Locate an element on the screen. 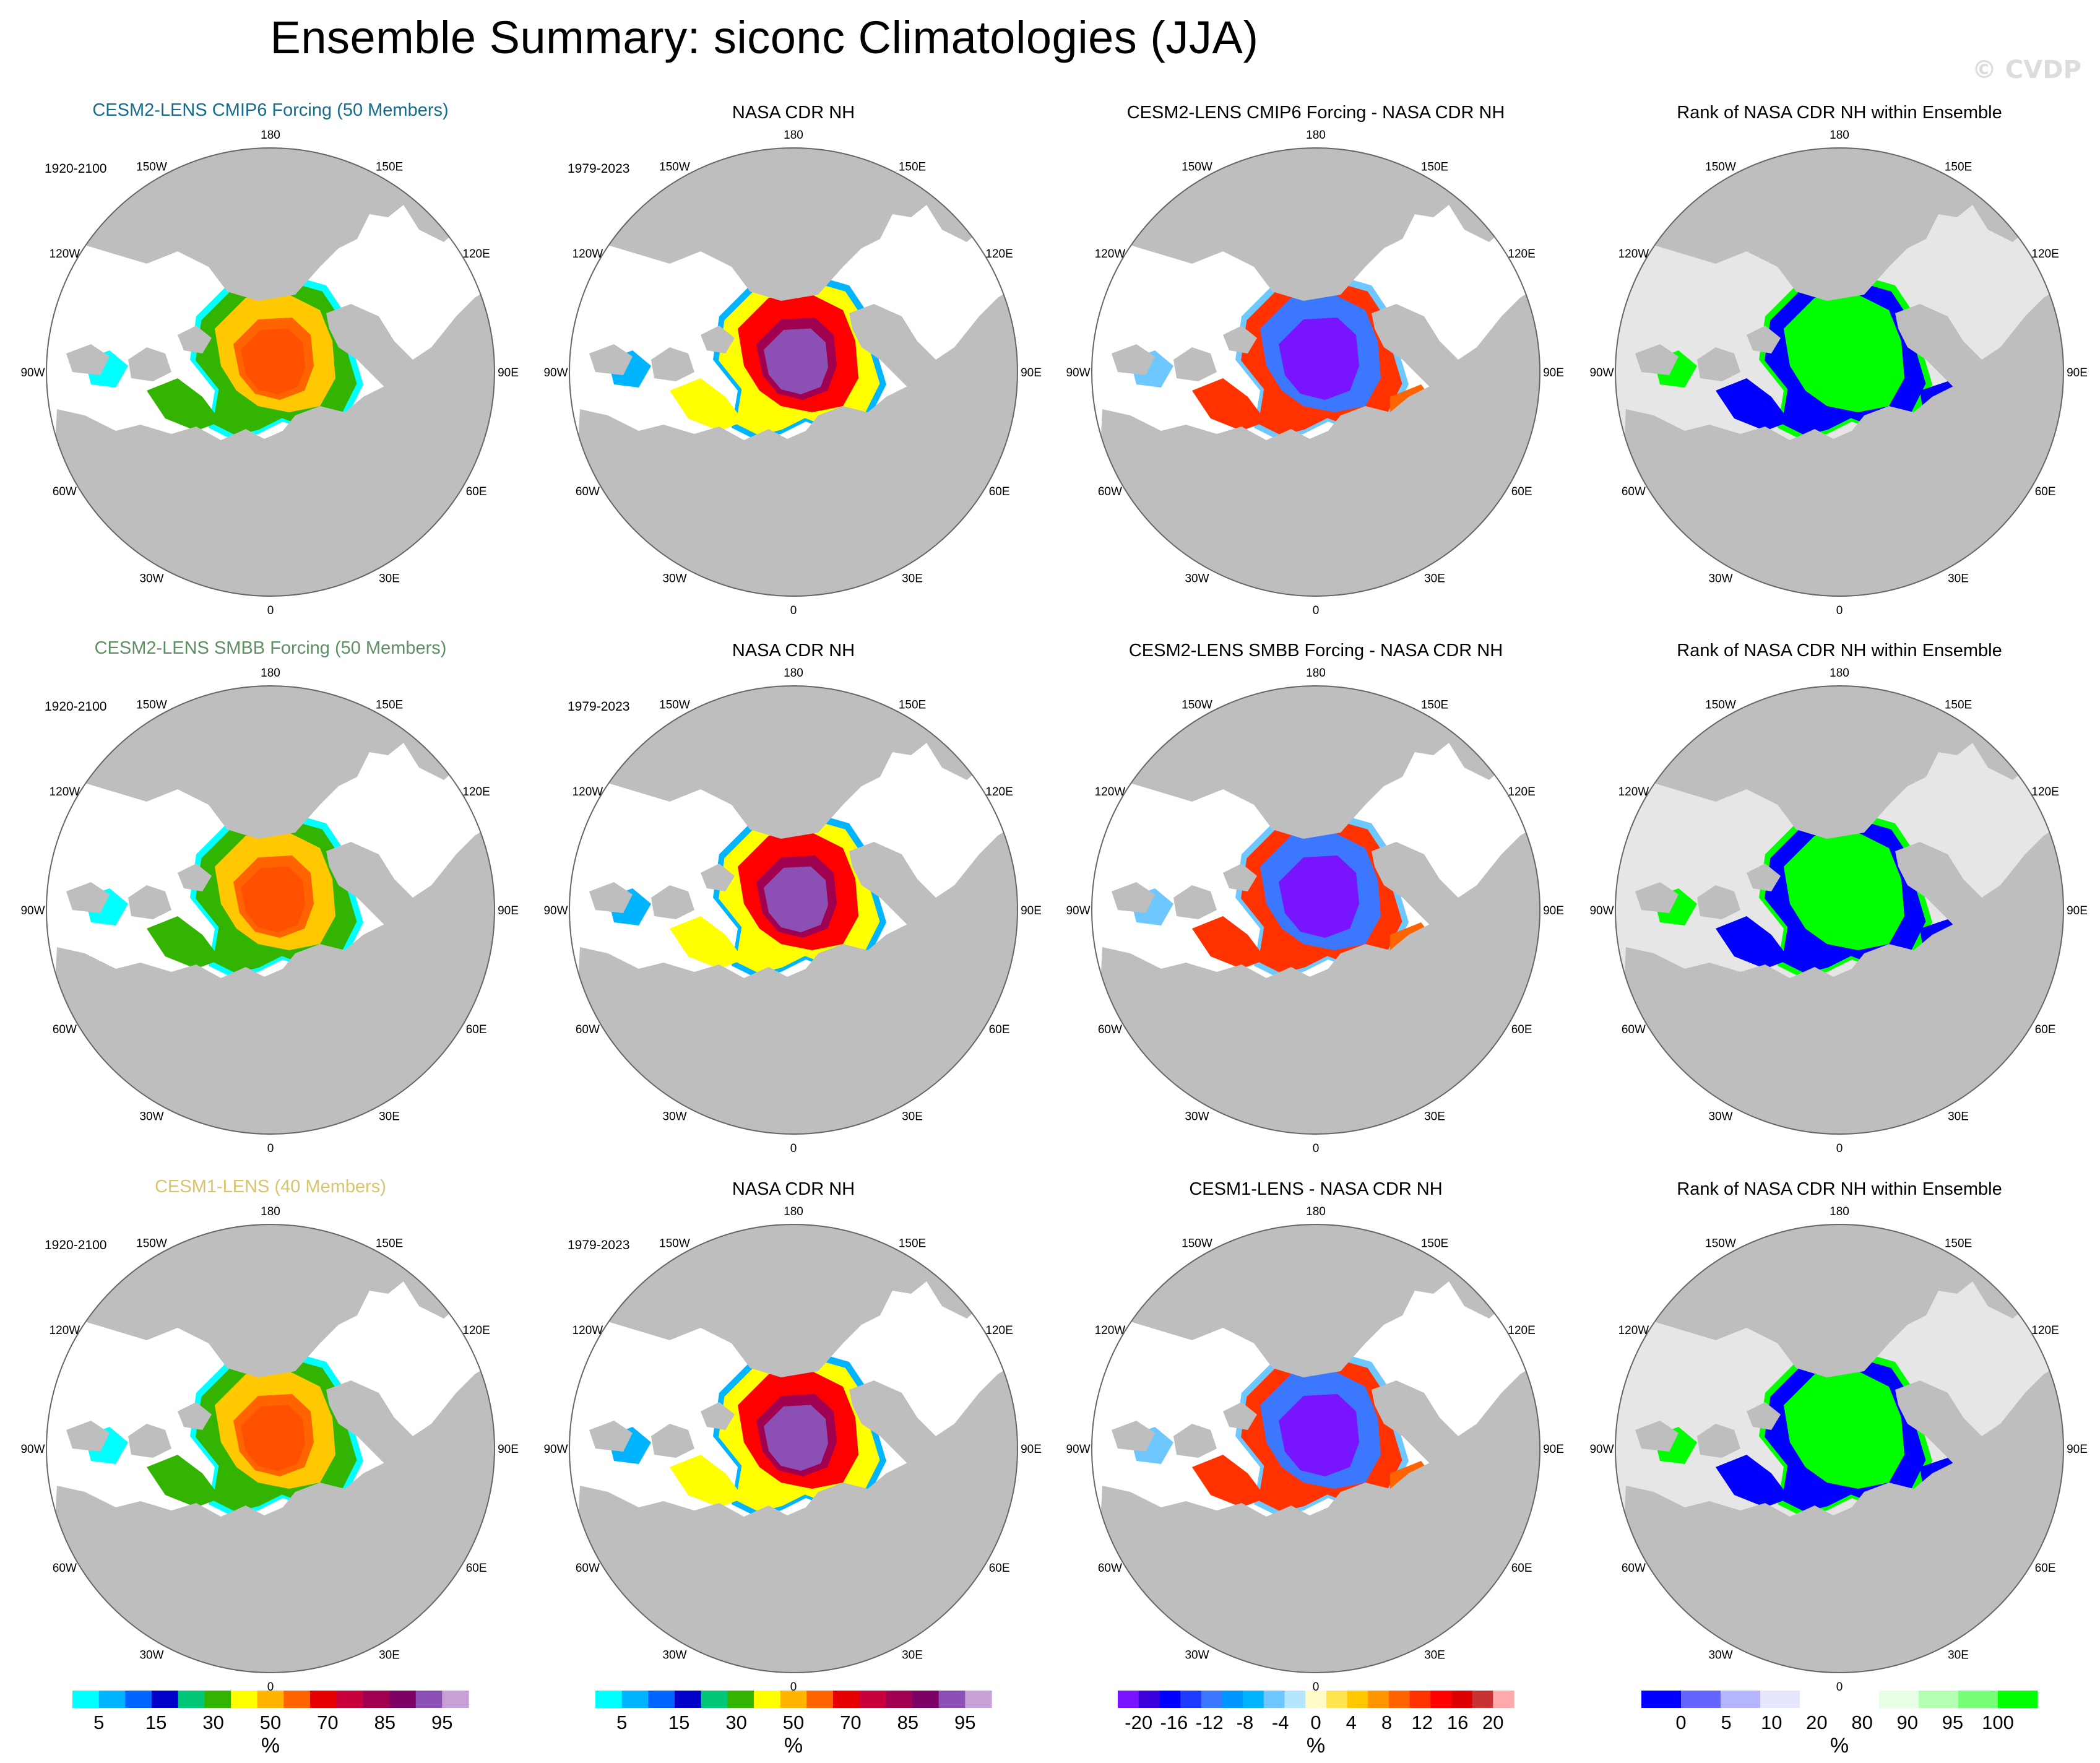 The height and width of the screenshot is (1763, 2100). colorbar-tick-label: 10 is located at coordinates (1771, 1722).